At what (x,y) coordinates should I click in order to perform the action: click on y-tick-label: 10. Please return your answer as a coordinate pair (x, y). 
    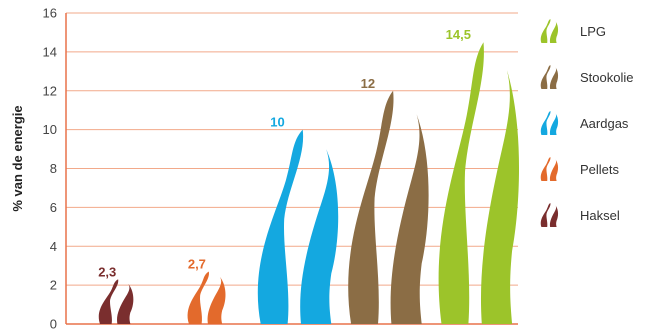
    Looking at the image, I should click on (50, 129).